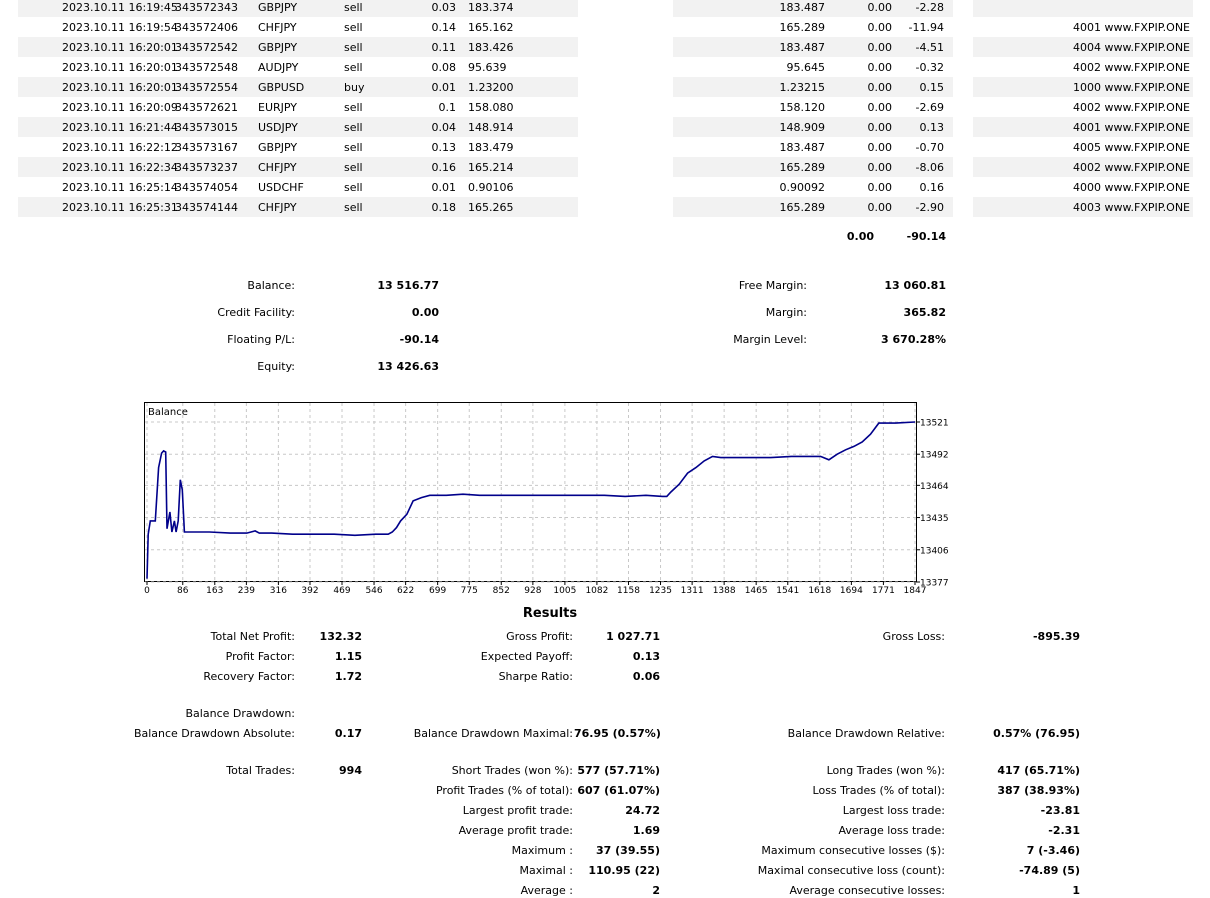  What do you see at coordinates (206, 147) in the screenshot?
I see `deal-ticket: 343573167` at bounding box center [206, 147].